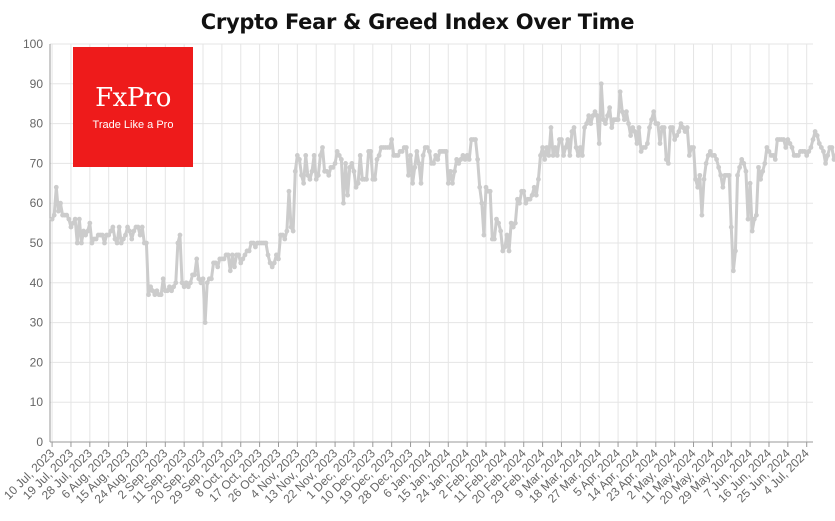 The height and width of the screenshot is (521, 835). Describe the element at coordinates (37, 283) in the screenshot. I see `y-tick-label: 40` at that location.